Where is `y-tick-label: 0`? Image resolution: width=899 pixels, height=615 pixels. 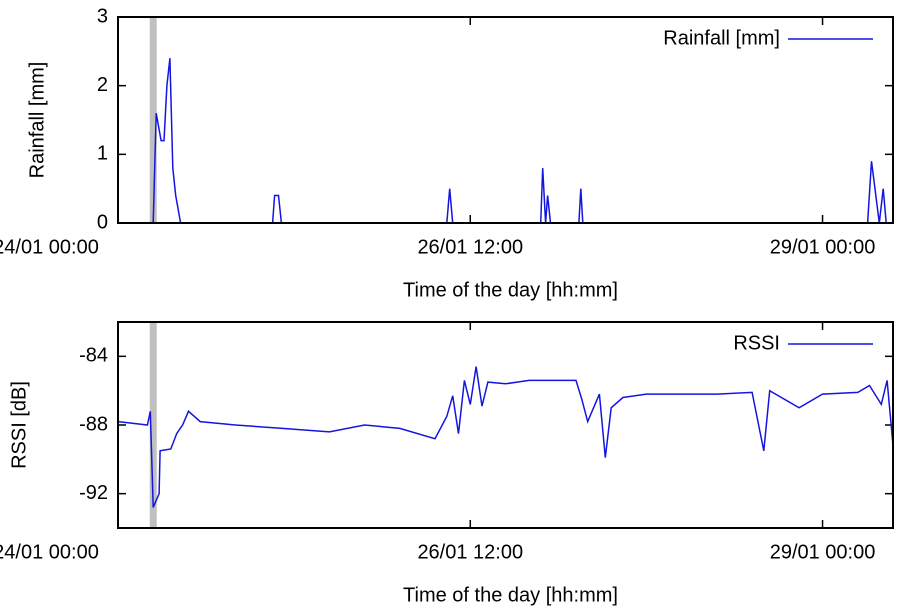 y-tick-label: 0 is located at coordinates (102, 222).